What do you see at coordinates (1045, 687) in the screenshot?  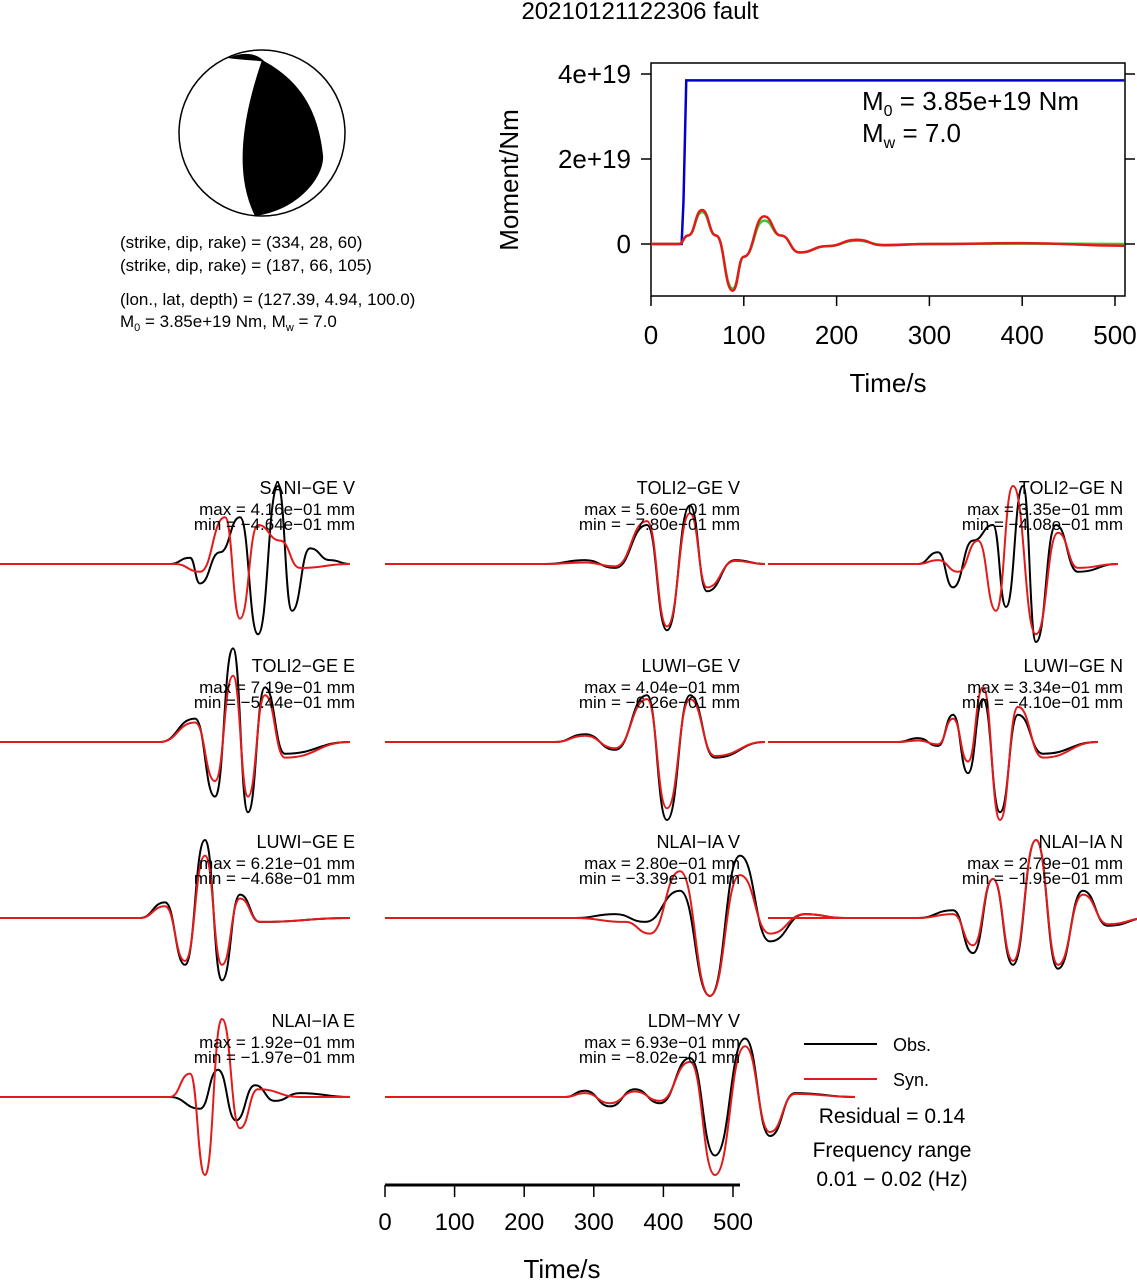 I see `station-max: max = 3.34e−01 mm` at bounding box center [1045, 687].